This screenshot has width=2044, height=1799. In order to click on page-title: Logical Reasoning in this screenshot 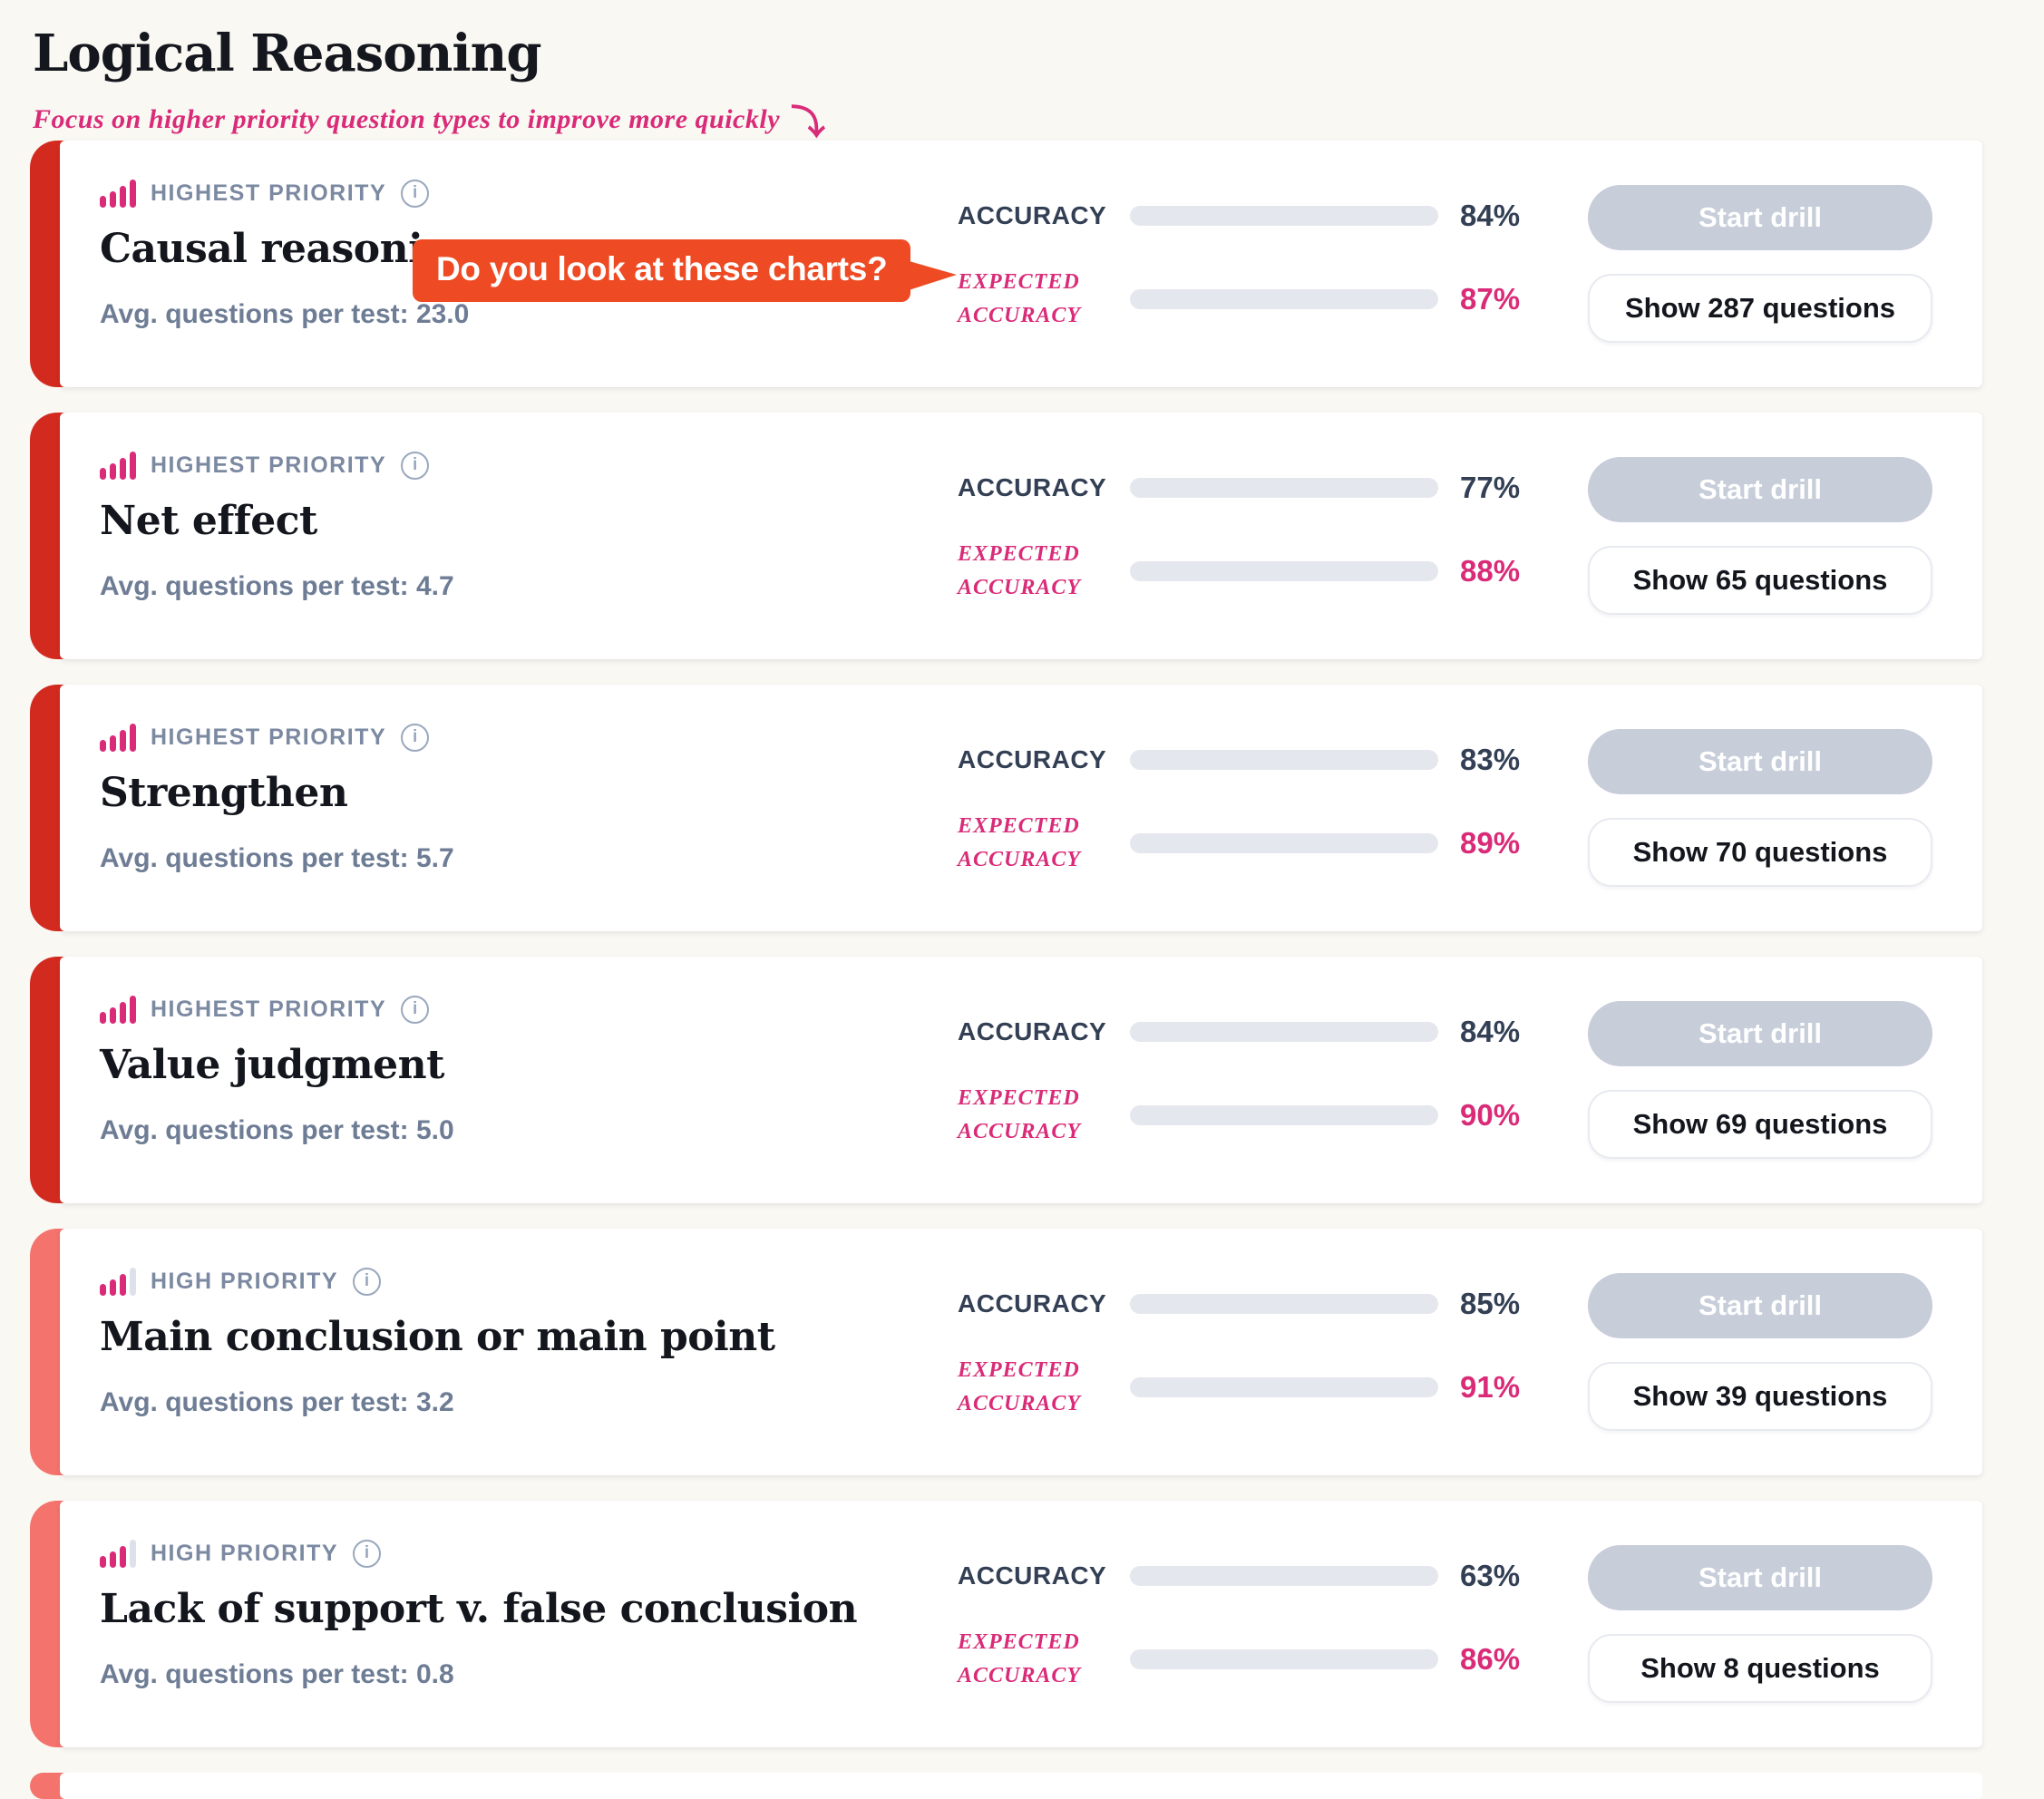, I will do `click(287, 53)`.